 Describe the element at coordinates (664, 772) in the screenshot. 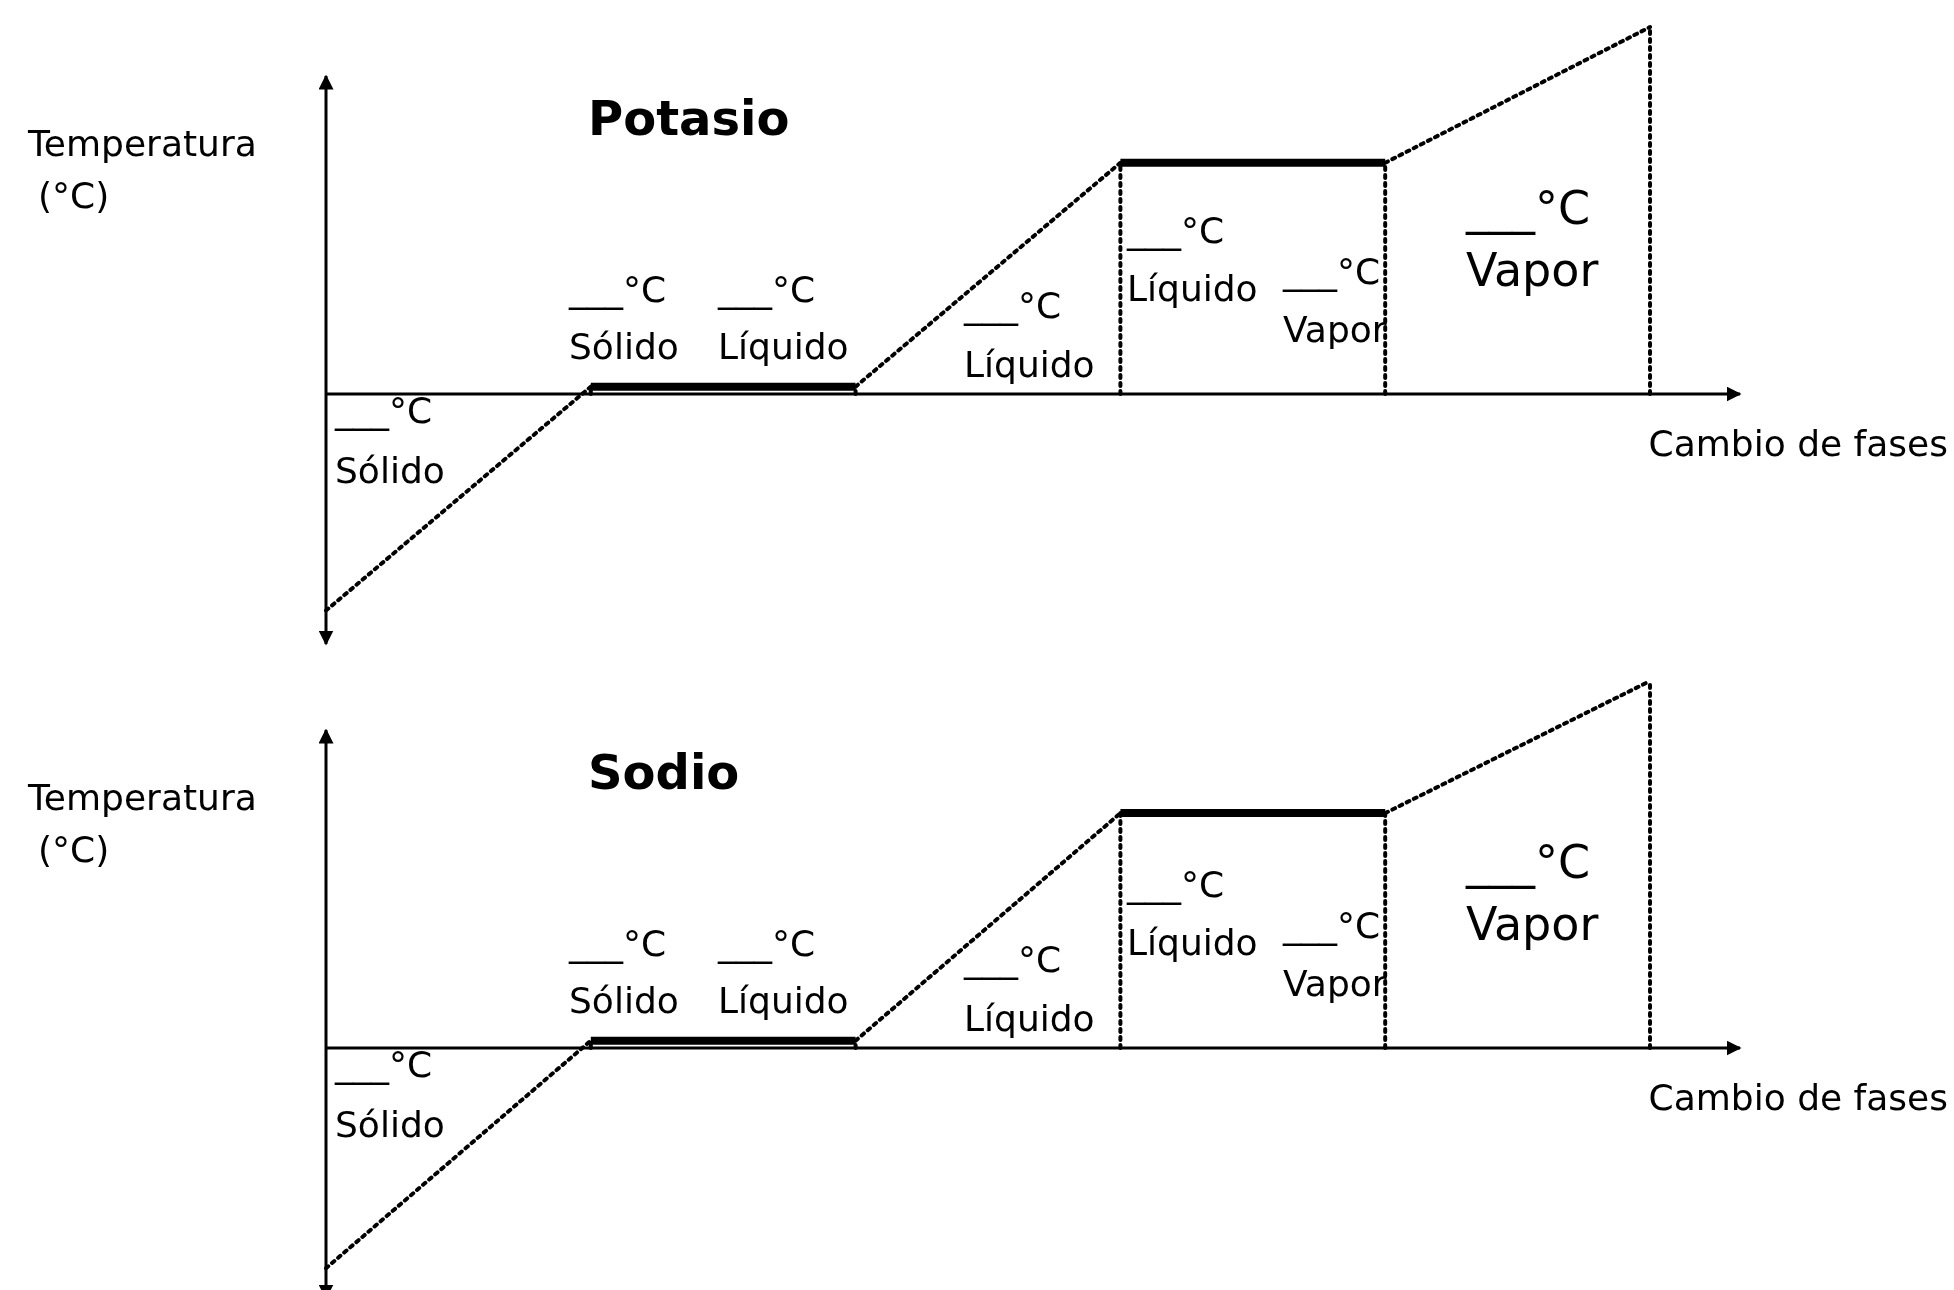

I see `text: Sodio` at that location.